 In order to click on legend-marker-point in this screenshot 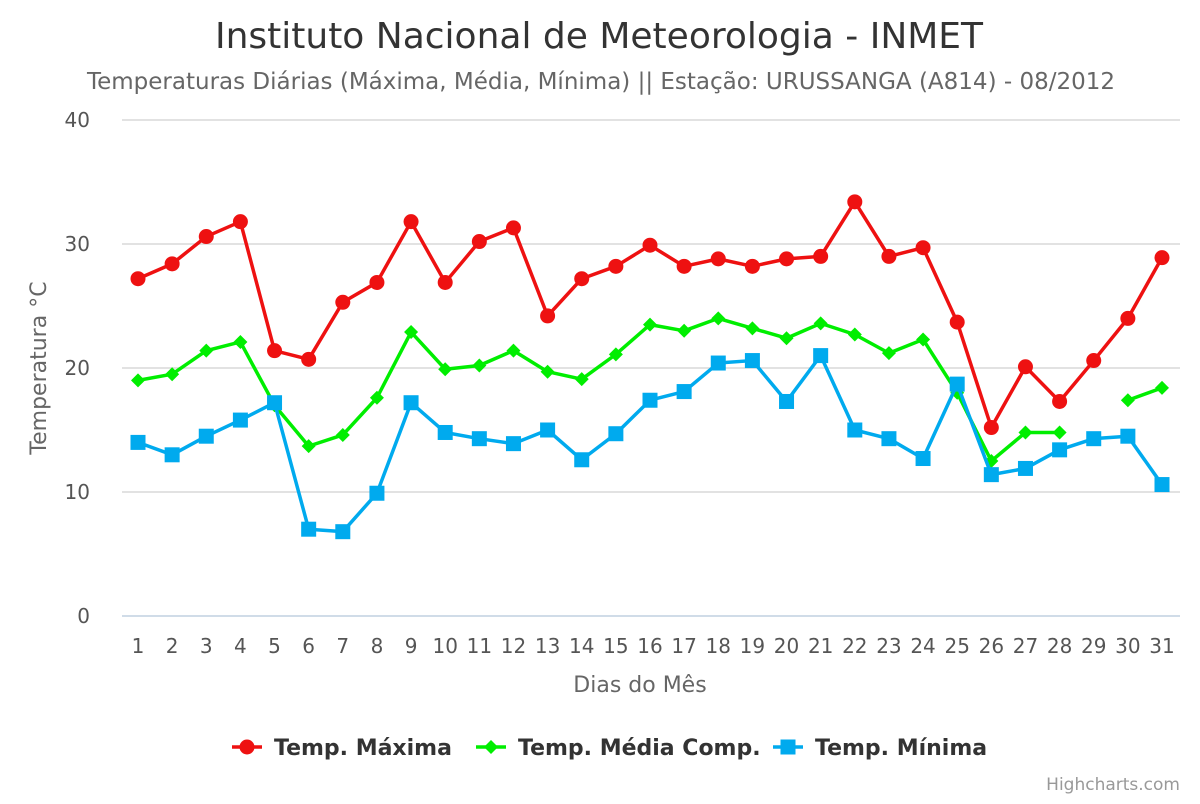, I will do `click(491, 747)`.